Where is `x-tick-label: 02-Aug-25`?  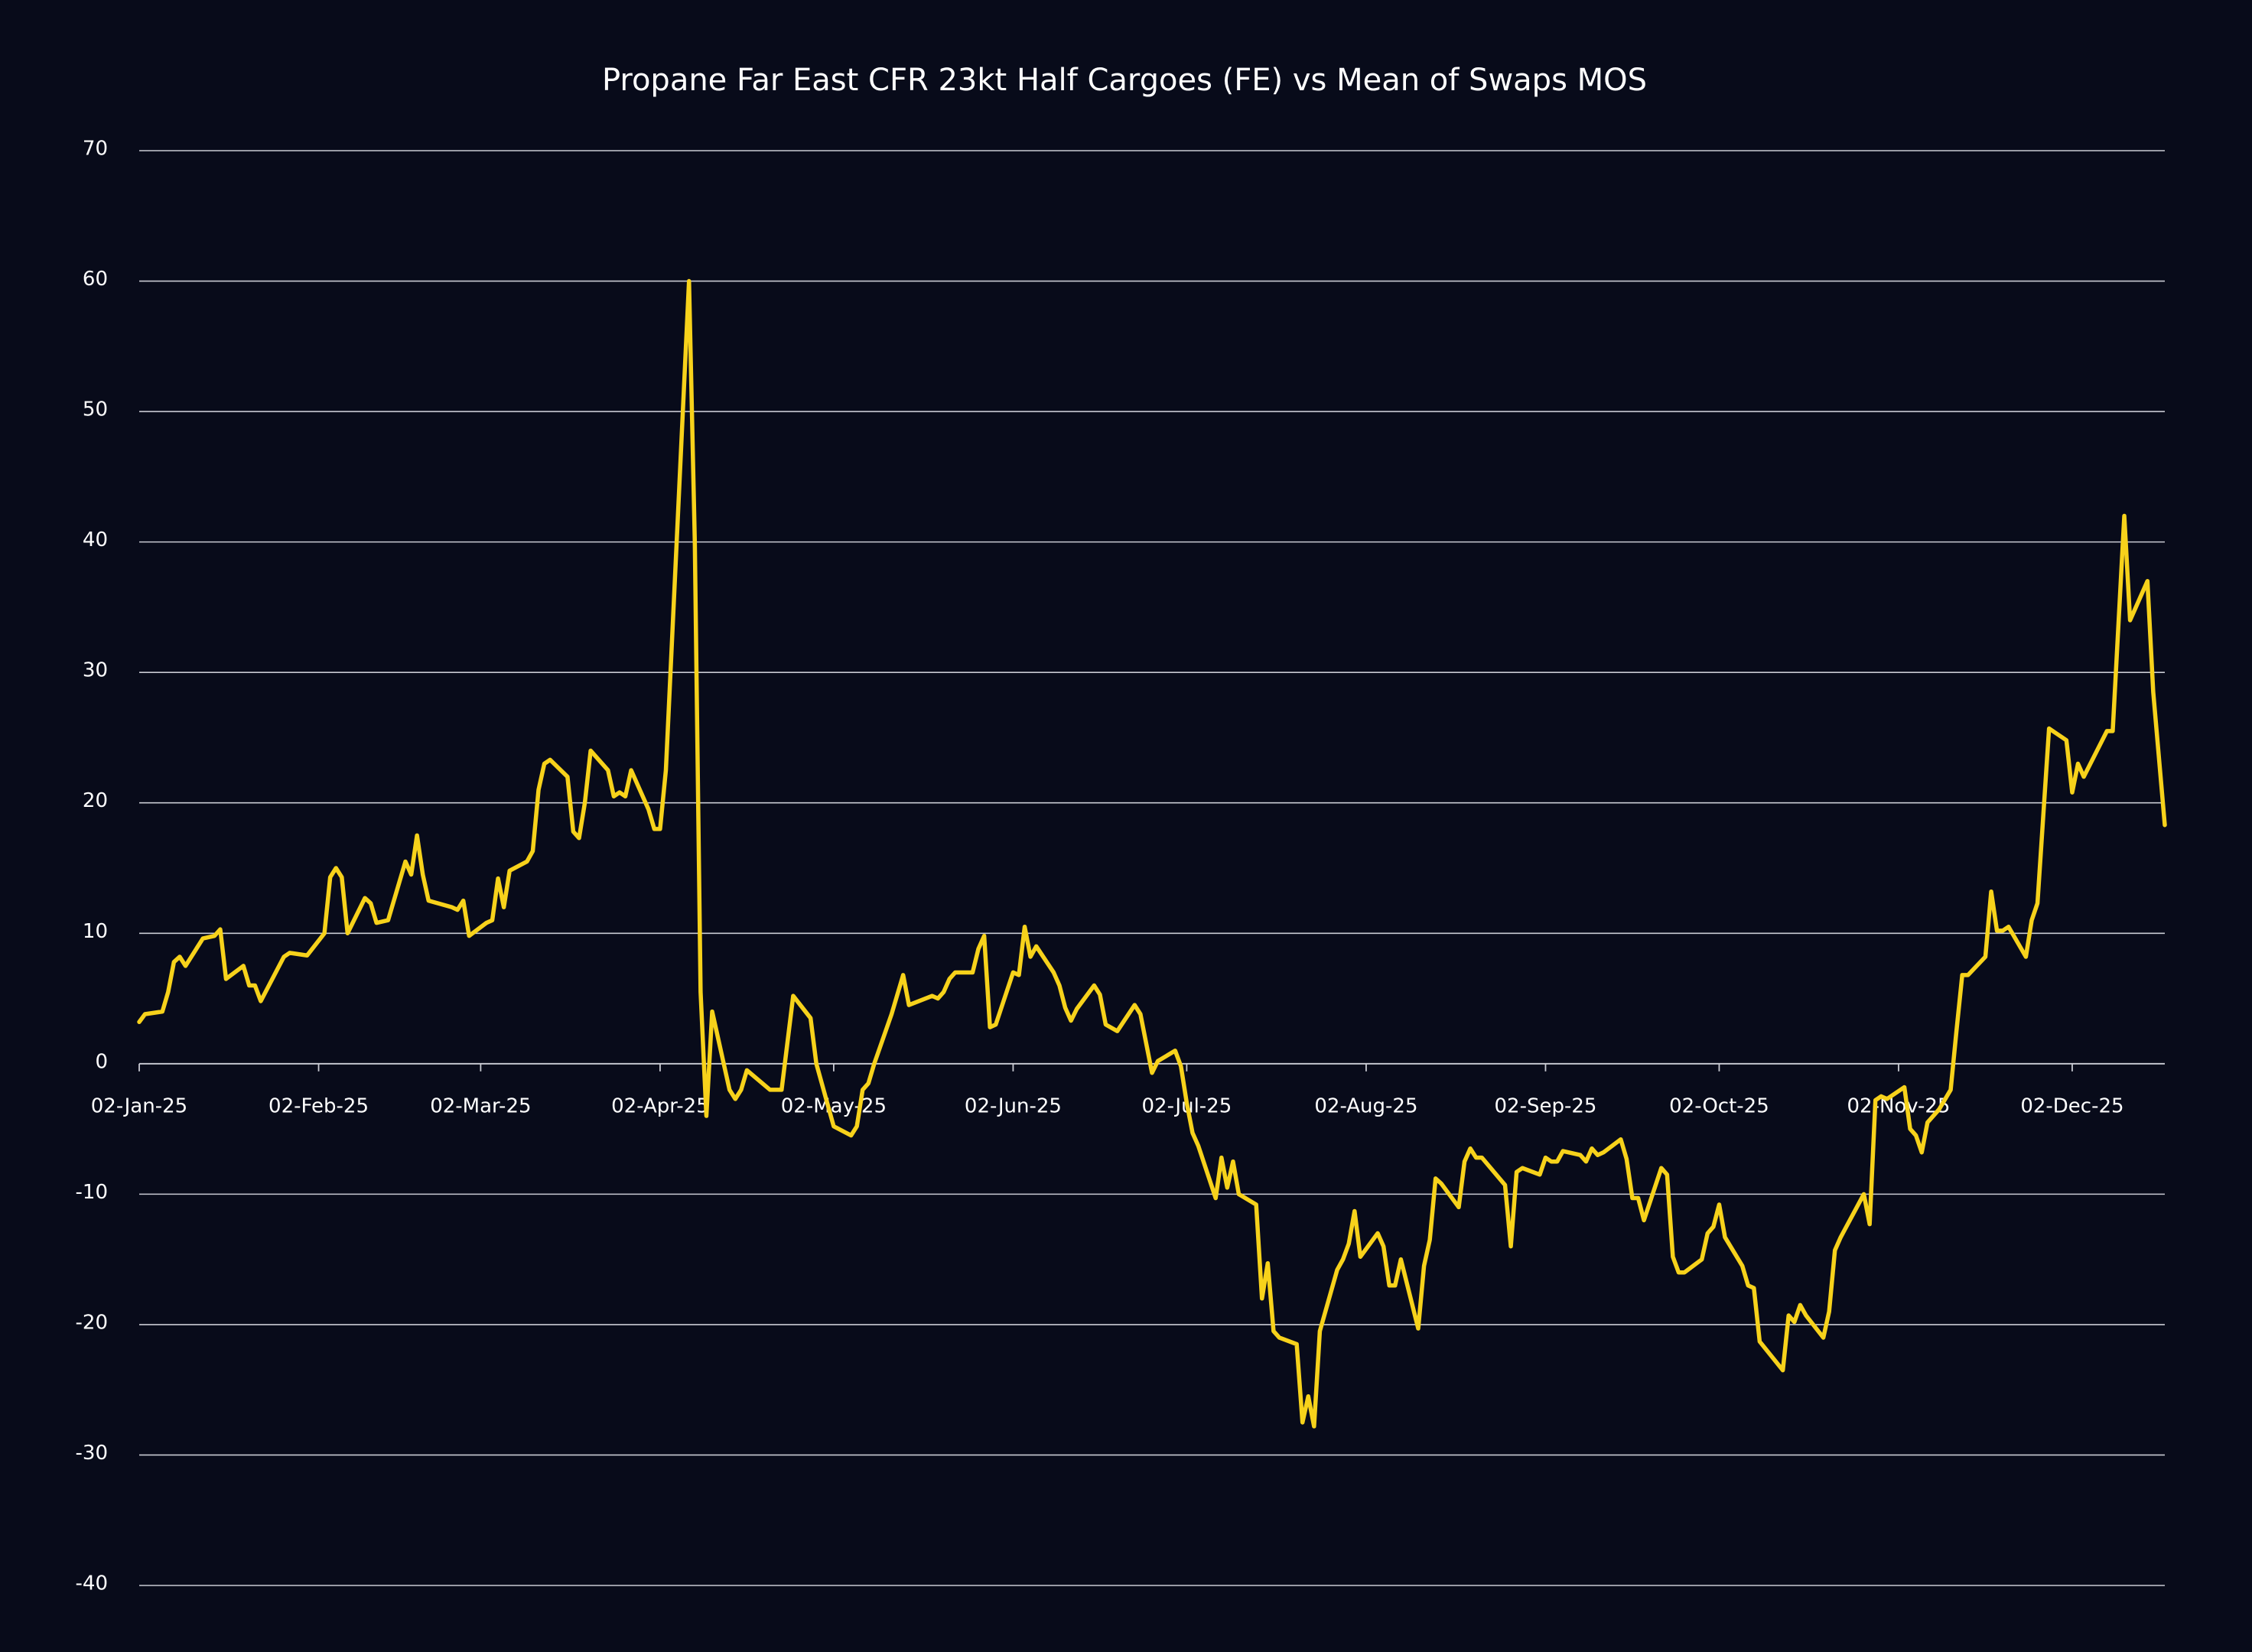
x-tick-label: 02-Aug-25 is located at coordinates (1365, 1105).